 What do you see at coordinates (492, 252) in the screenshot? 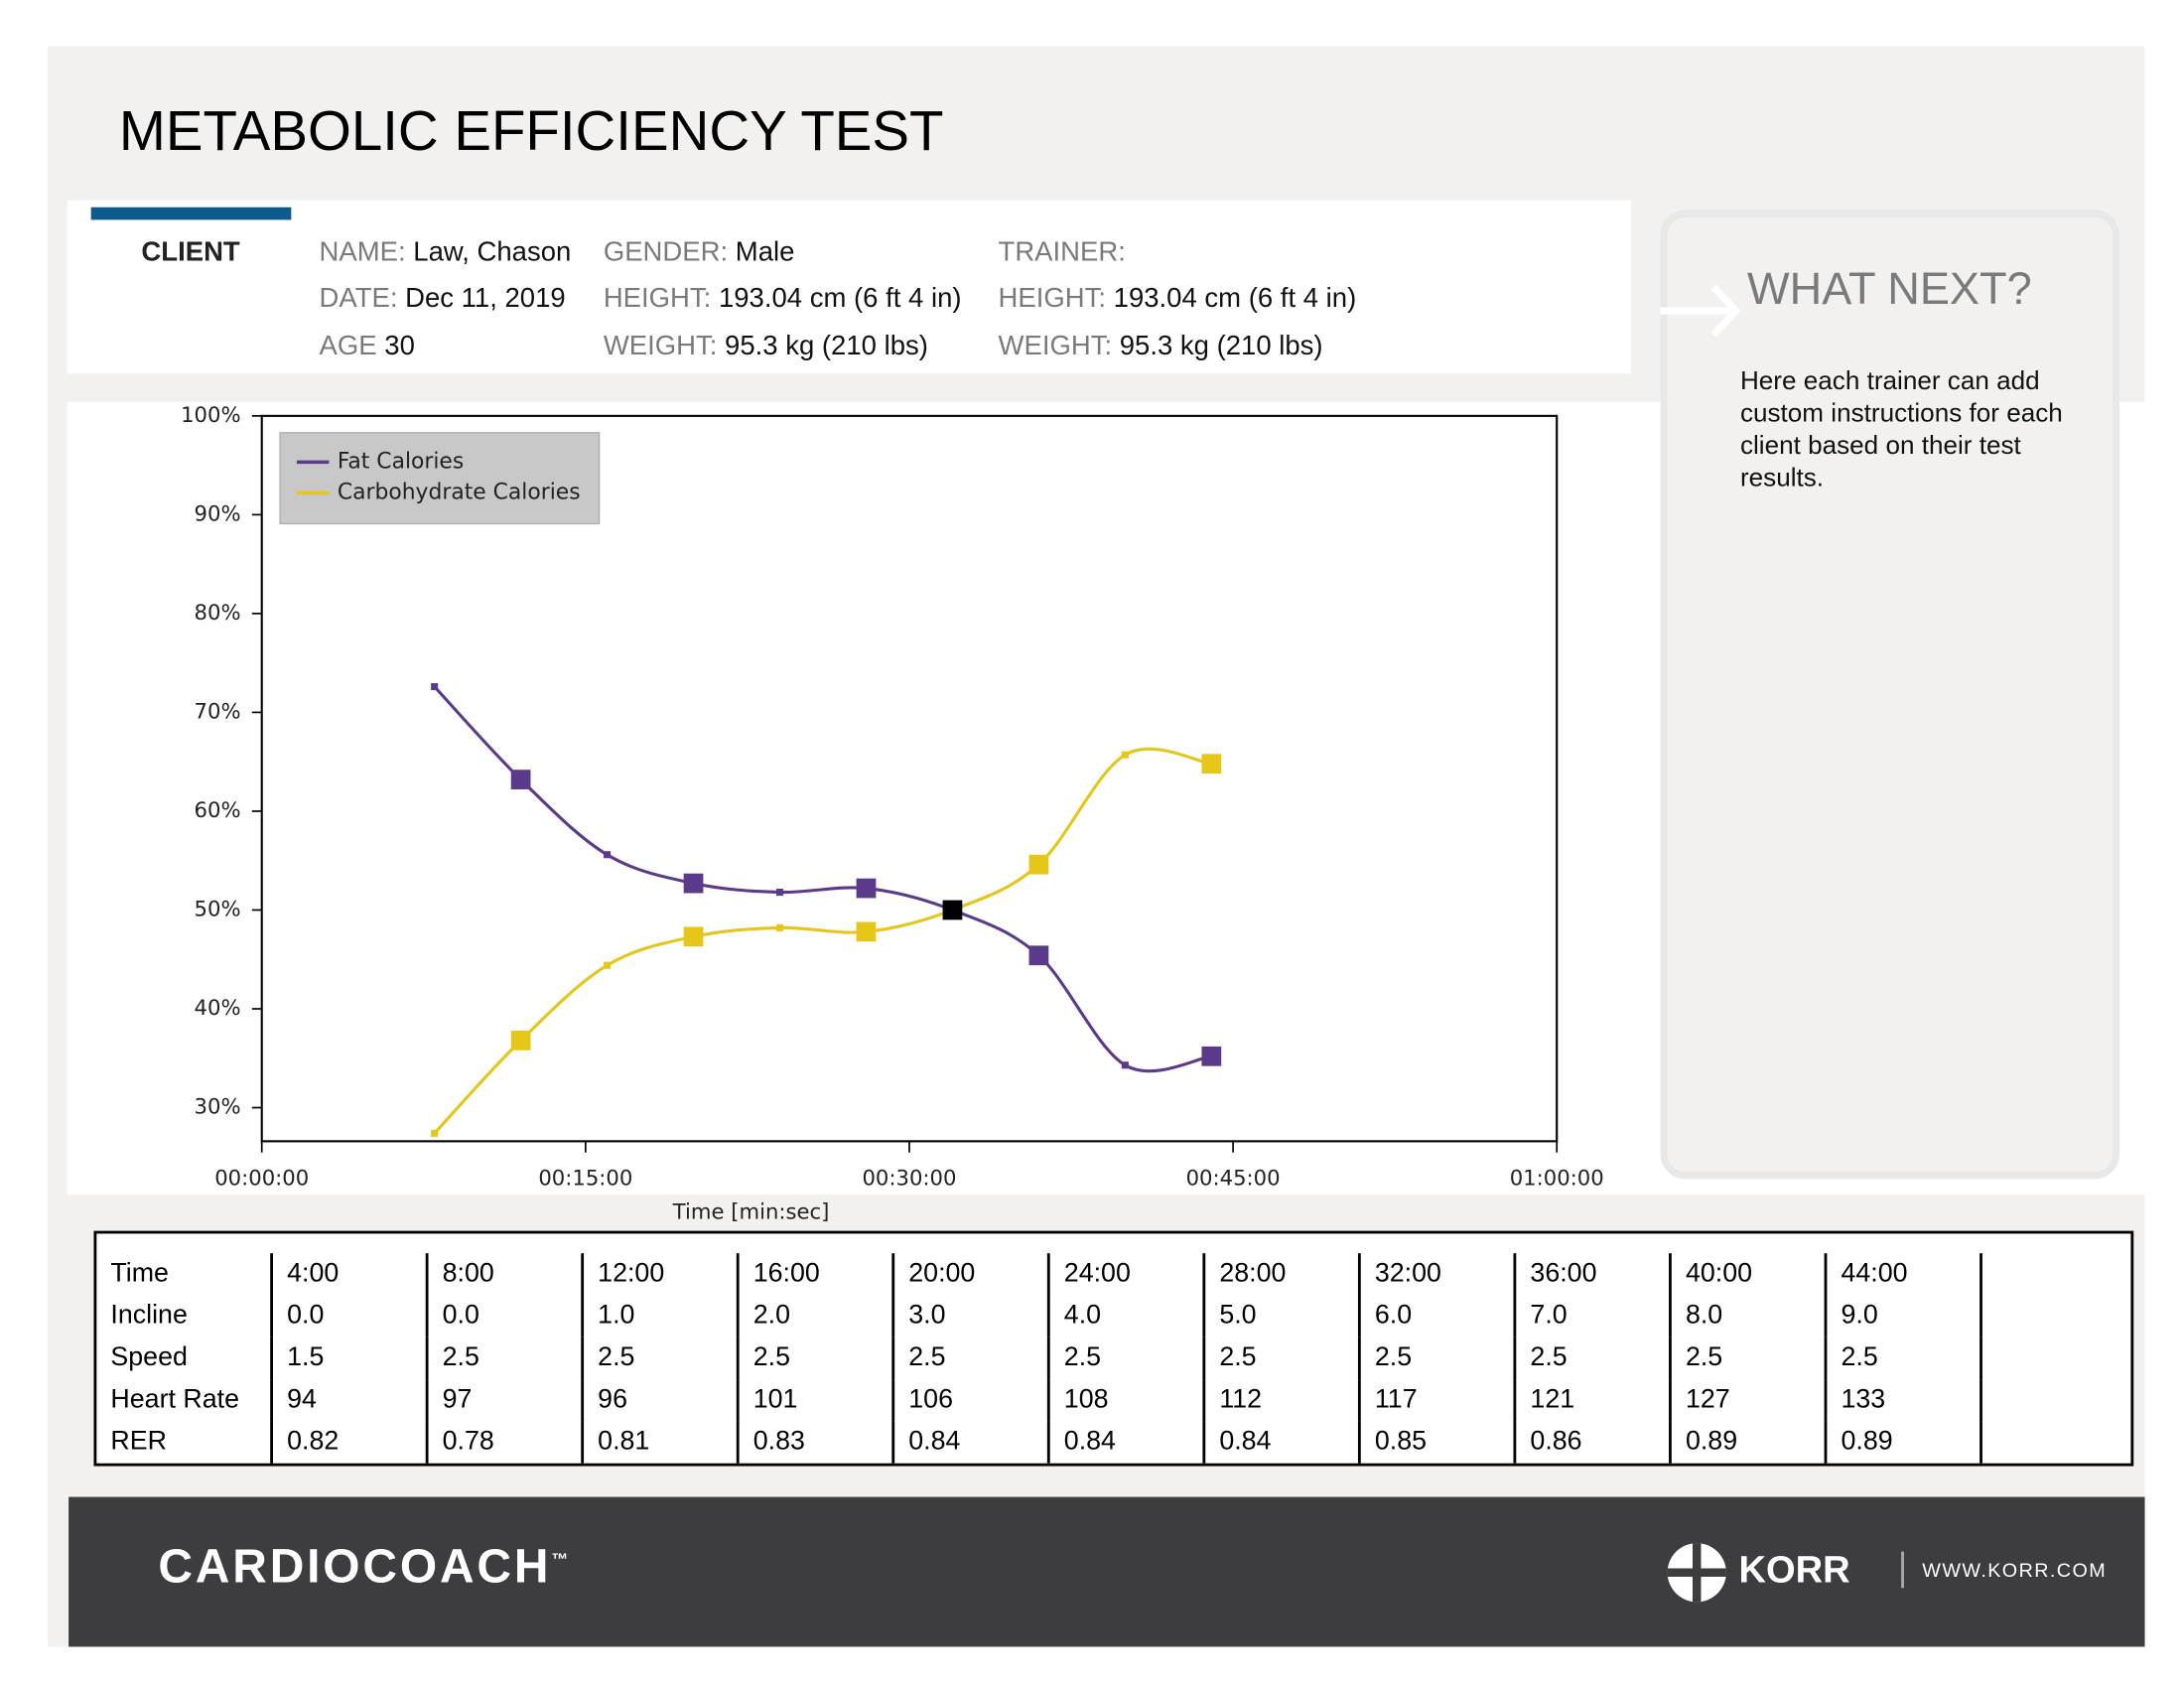
I see `field-value: Law, Chason` at bounding box center [492, 252].